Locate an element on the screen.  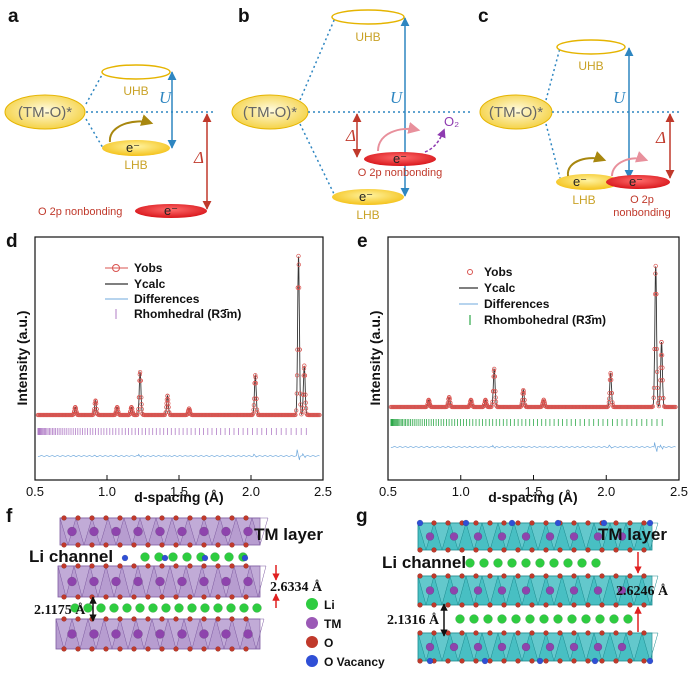
o-vacancy-atom is located at coordinates (540, 661).